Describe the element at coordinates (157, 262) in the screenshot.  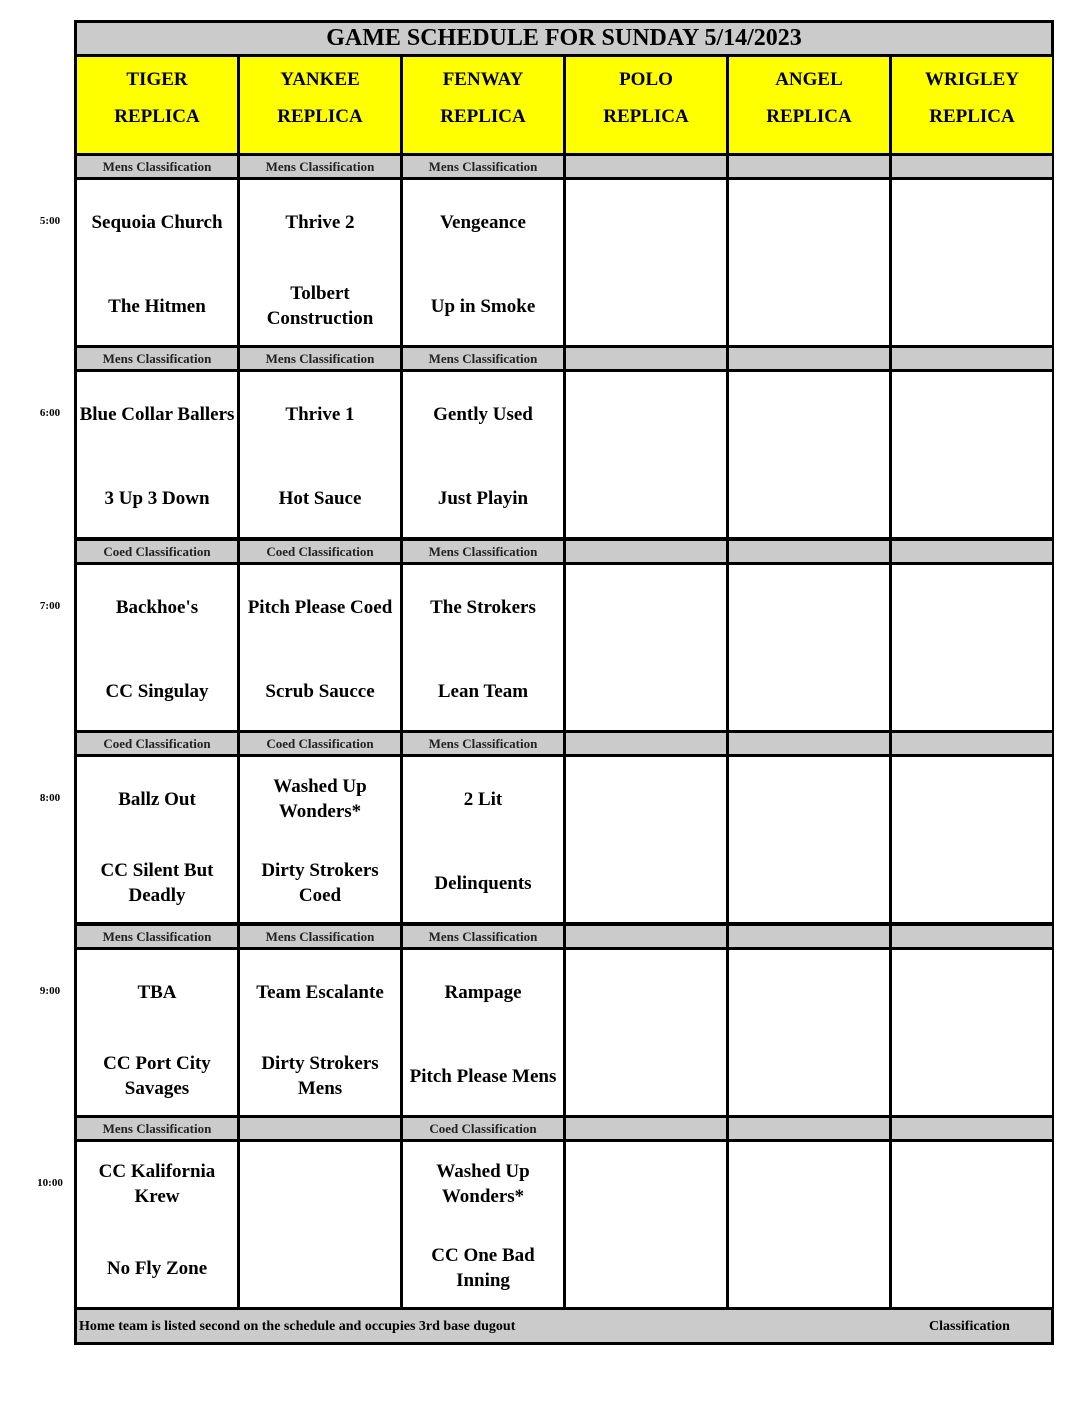
I see `game-cell: Sequoia Church The Hitmen` at that location.